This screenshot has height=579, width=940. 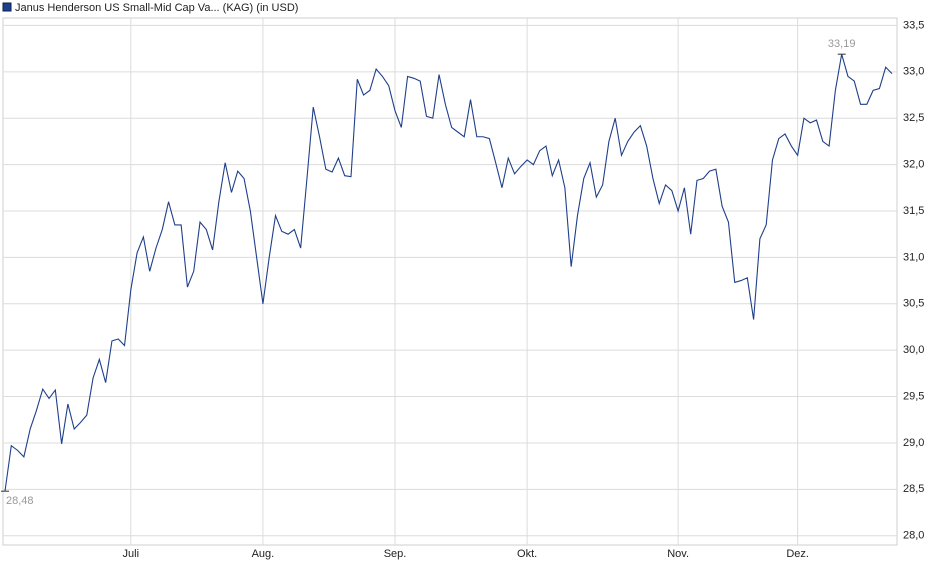 I want to click on y-tick-label: 29,5, so click(x=913, y=396).